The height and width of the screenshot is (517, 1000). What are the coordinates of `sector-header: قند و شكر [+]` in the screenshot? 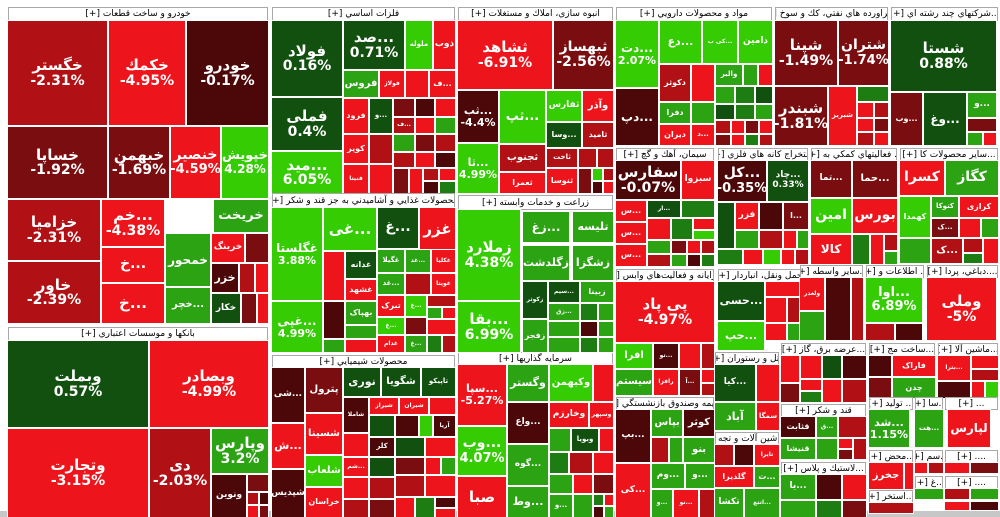 It's located at (823, 410).